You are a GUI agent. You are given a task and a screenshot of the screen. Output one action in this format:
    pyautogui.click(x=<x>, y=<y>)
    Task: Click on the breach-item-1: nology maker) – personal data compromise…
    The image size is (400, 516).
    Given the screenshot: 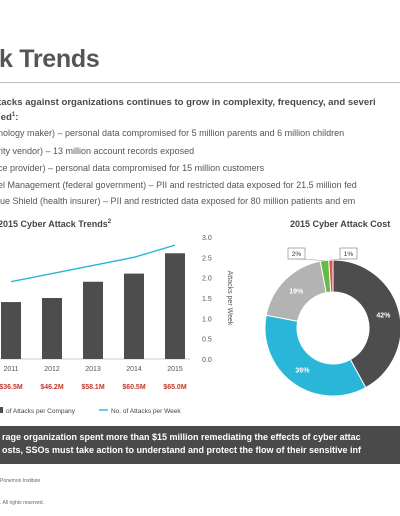 What is the action you would take?
    pyautogui.click(x=172, y=133)
    